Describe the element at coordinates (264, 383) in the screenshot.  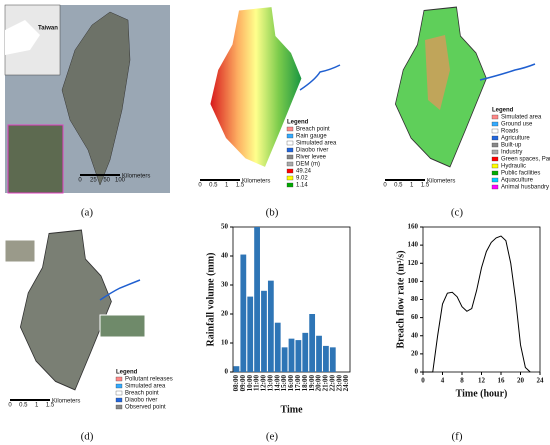
I see `x-tick-label: 12:00` at that location.